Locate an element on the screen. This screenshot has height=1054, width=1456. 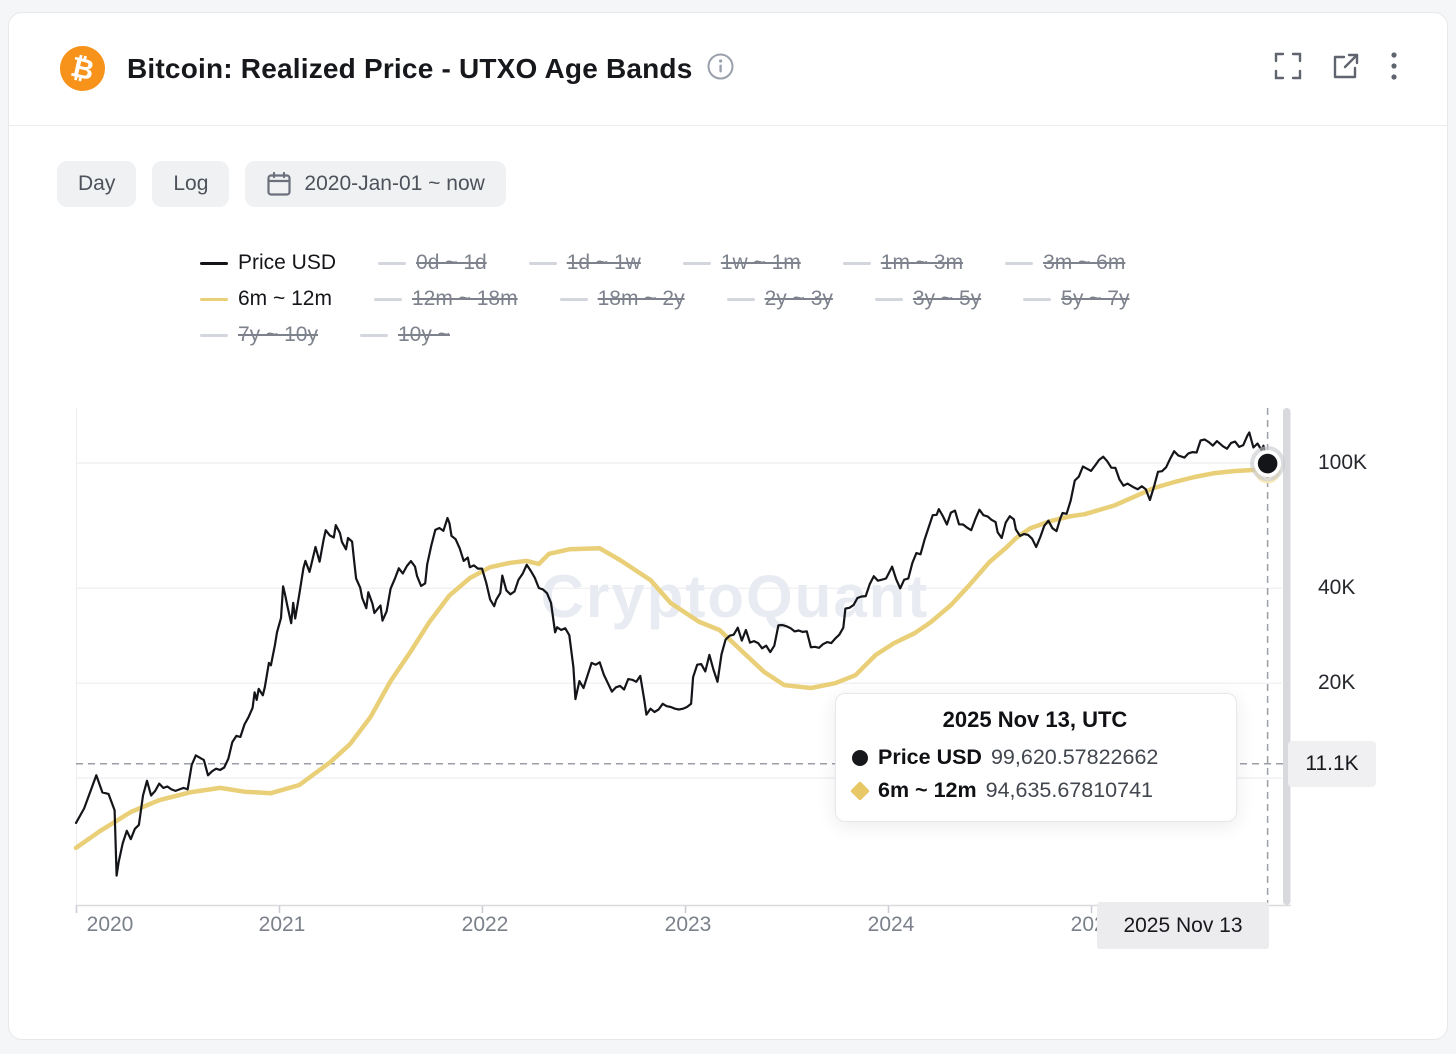
calendar-icon is located at coordinates (279, 184).